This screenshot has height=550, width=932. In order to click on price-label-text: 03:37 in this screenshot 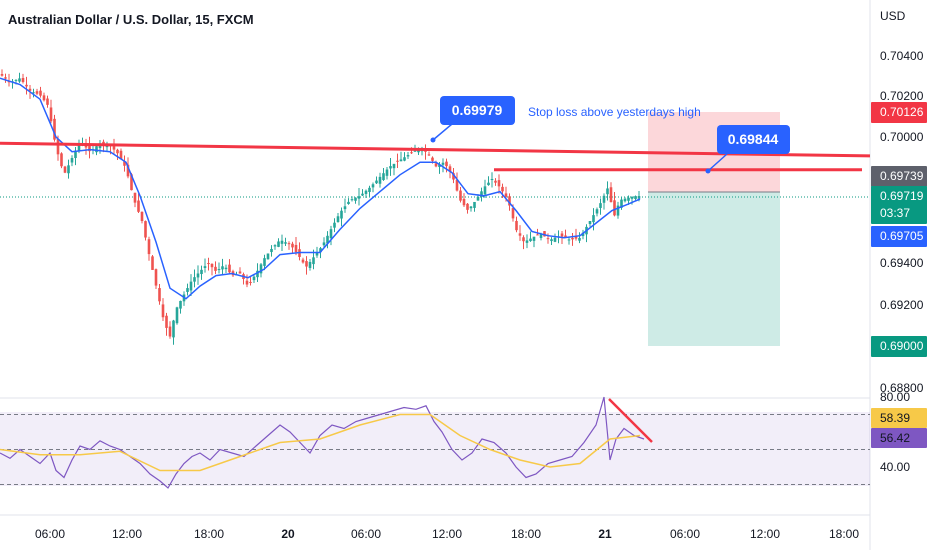, I will do `click(895, 213)`.